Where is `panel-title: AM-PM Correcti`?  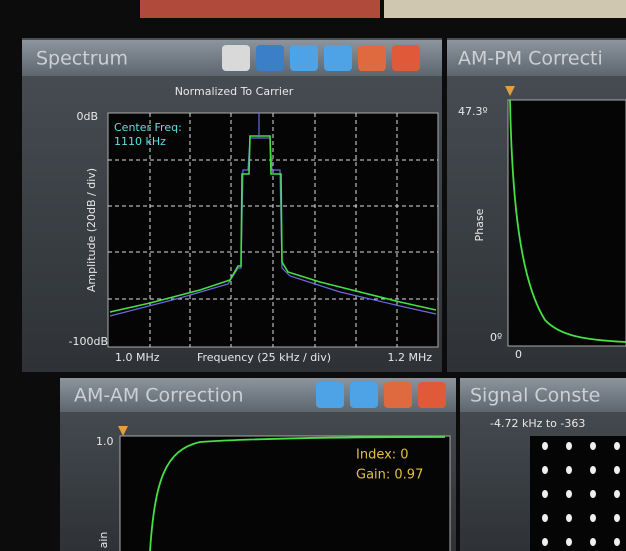
panel-title: AM-PM Correcti is located at coordinates (530, 59).